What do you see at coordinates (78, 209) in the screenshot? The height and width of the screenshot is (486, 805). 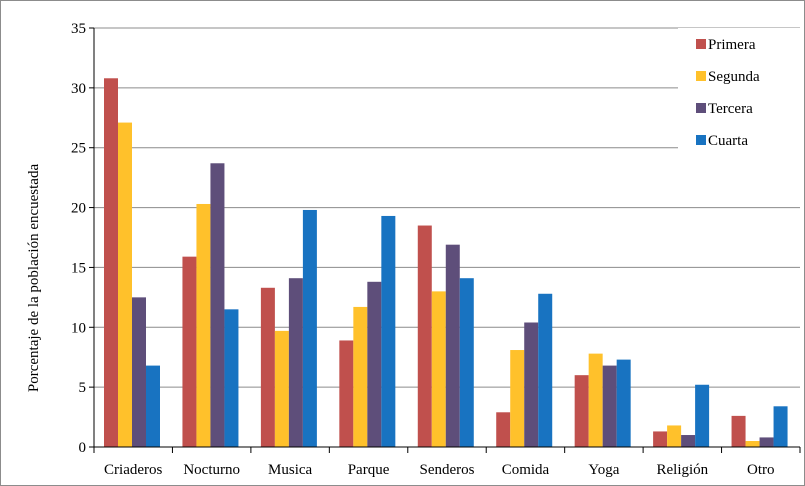 I see `y-tick-label: 20` at bounding box center [78, 209].